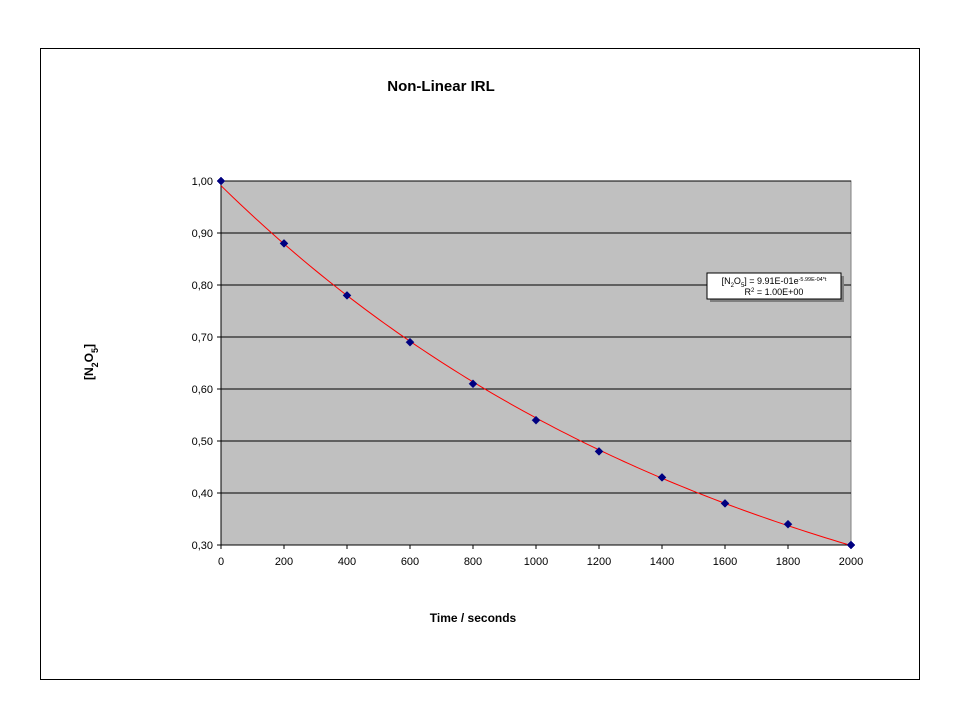 Image resolution: width=960 pixels, height=720 pixels. I want to click on y-tick-label: 0,90, so click(202, 234).